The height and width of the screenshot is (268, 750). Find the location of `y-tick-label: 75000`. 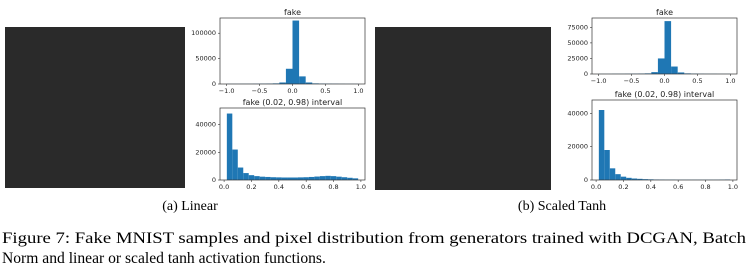

y-tick-label: 75000 is located at coordinates (577, 27).